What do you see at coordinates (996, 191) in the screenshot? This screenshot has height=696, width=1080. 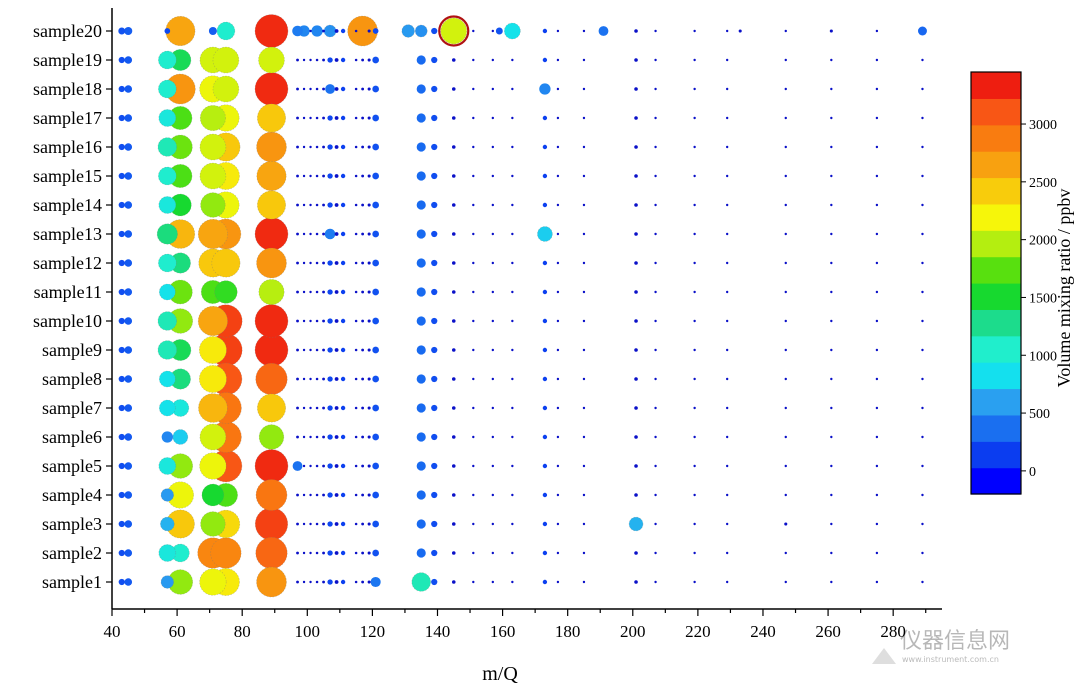 I see `colorbar-segment` at bounding box center [996, 191].